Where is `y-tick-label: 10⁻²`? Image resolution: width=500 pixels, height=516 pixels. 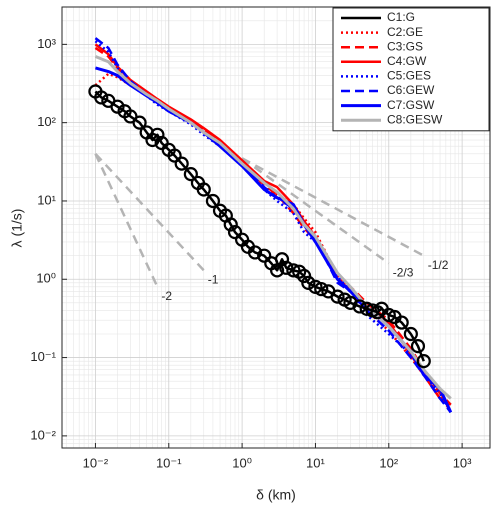 y-tick-label: 10⁻² is located at coordinates (43, 434).